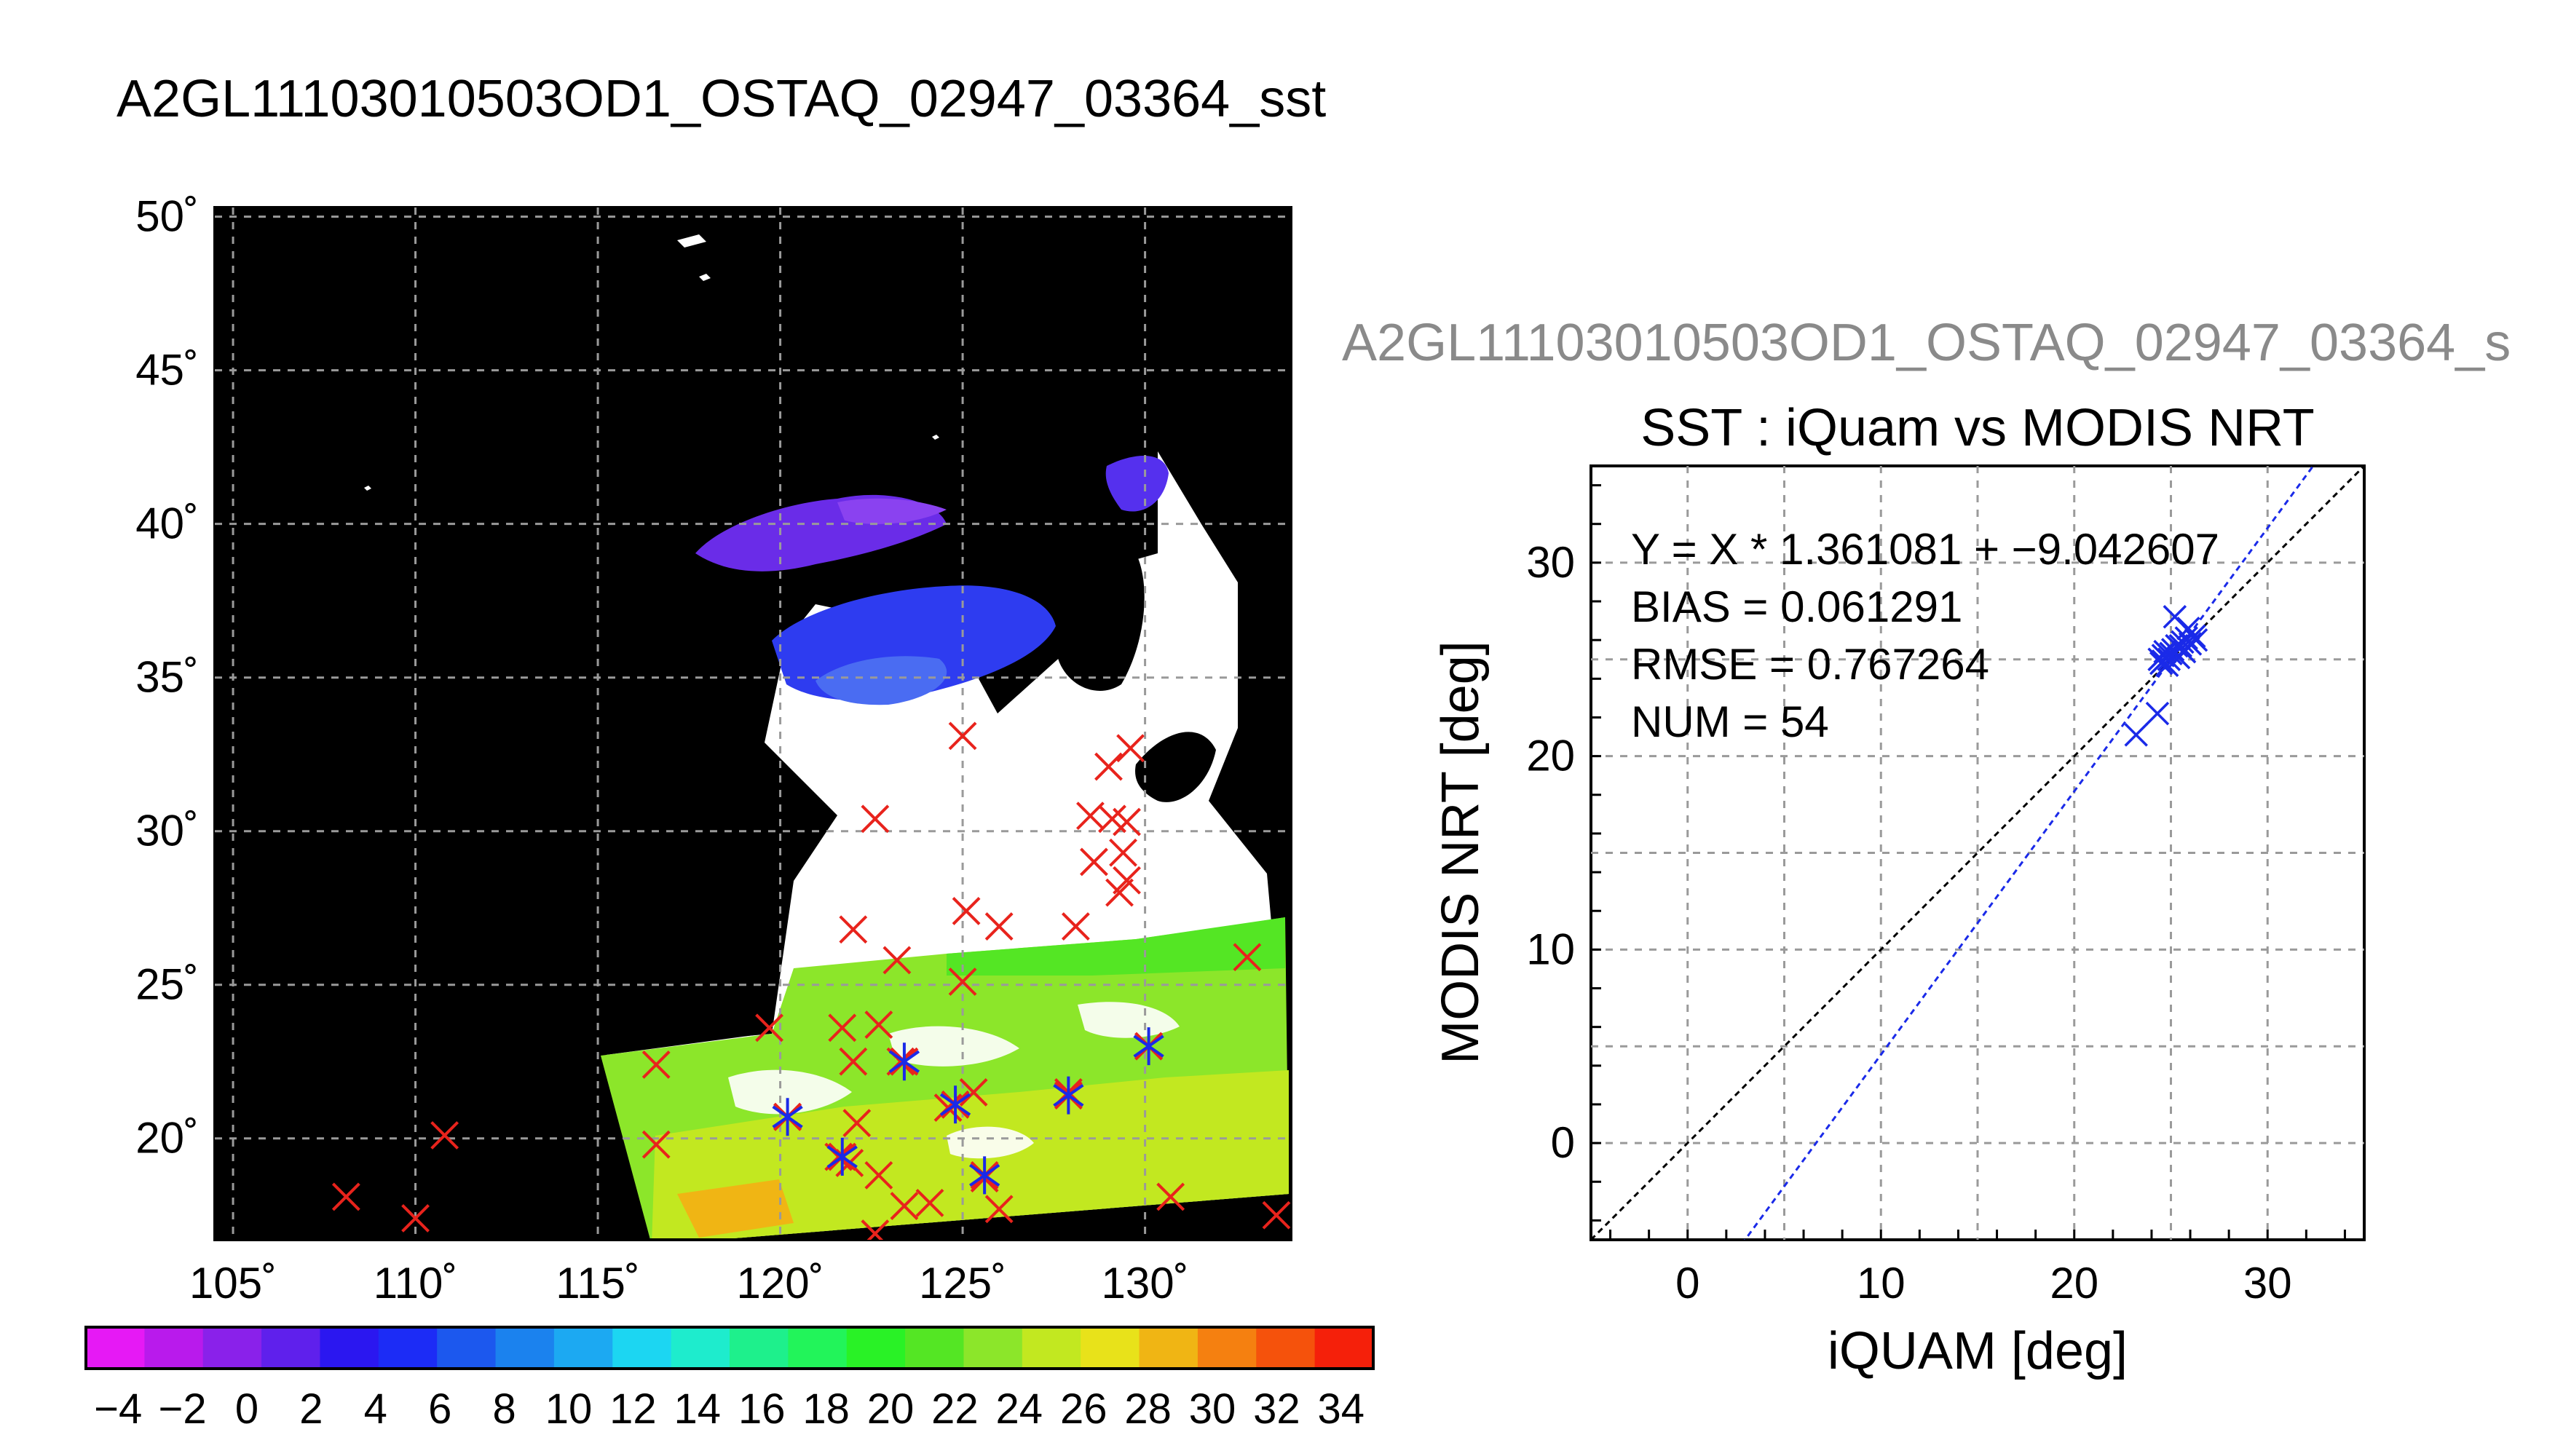 The width and height of the screenshot is (2555, 1456). Describe the element at coordinates (2166, 676) in the screenshot. I see `scatter-points` at that location.